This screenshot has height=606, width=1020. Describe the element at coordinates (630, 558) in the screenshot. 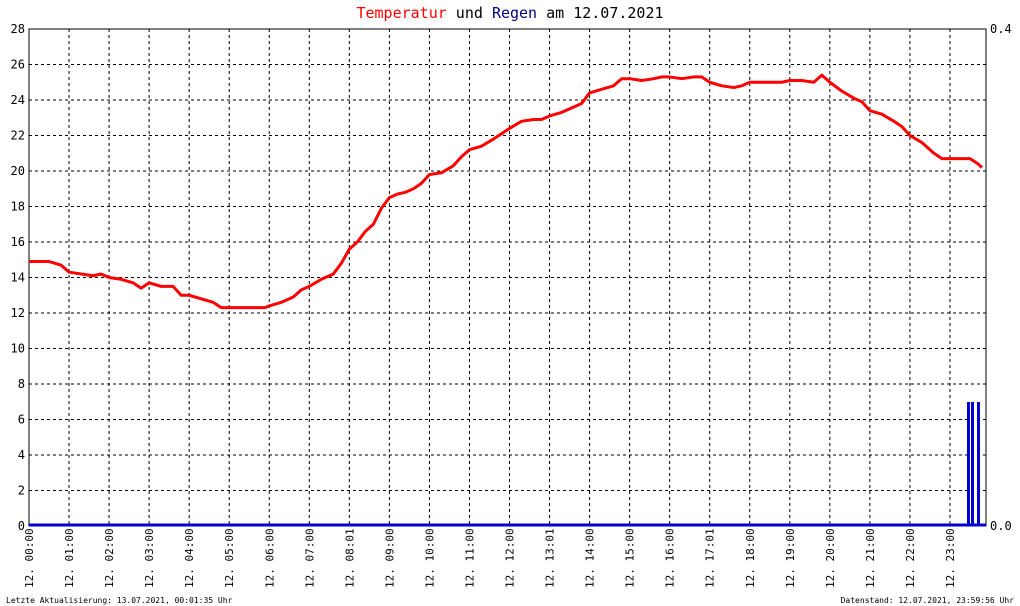

I see `x-tick-label: 12. 15:00` at that location.